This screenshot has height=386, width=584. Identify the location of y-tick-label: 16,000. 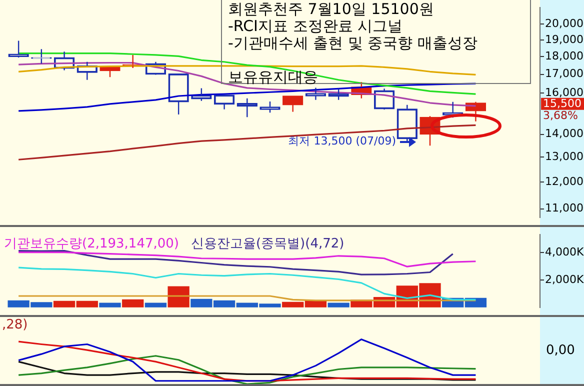
(564, 92).